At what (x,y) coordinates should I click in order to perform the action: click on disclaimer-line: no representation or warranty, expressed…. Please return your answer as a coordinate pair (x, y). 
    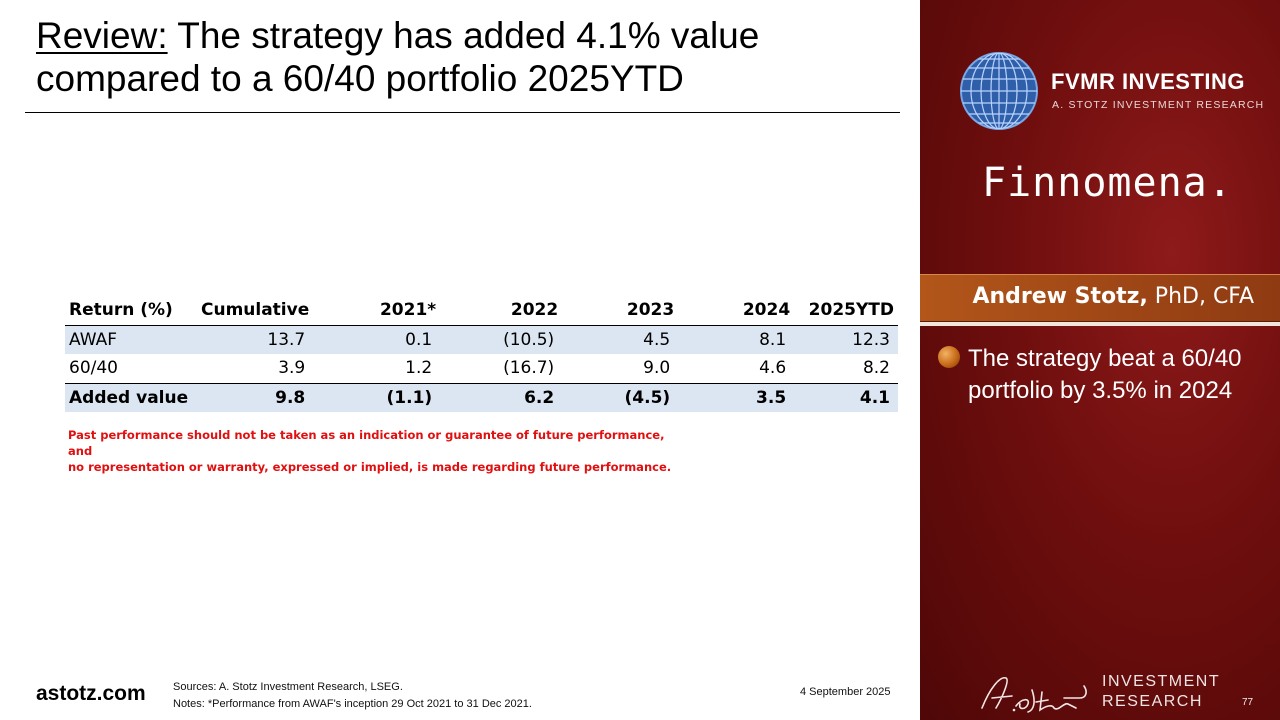
    Looking at the image, I should click on (370, 467).